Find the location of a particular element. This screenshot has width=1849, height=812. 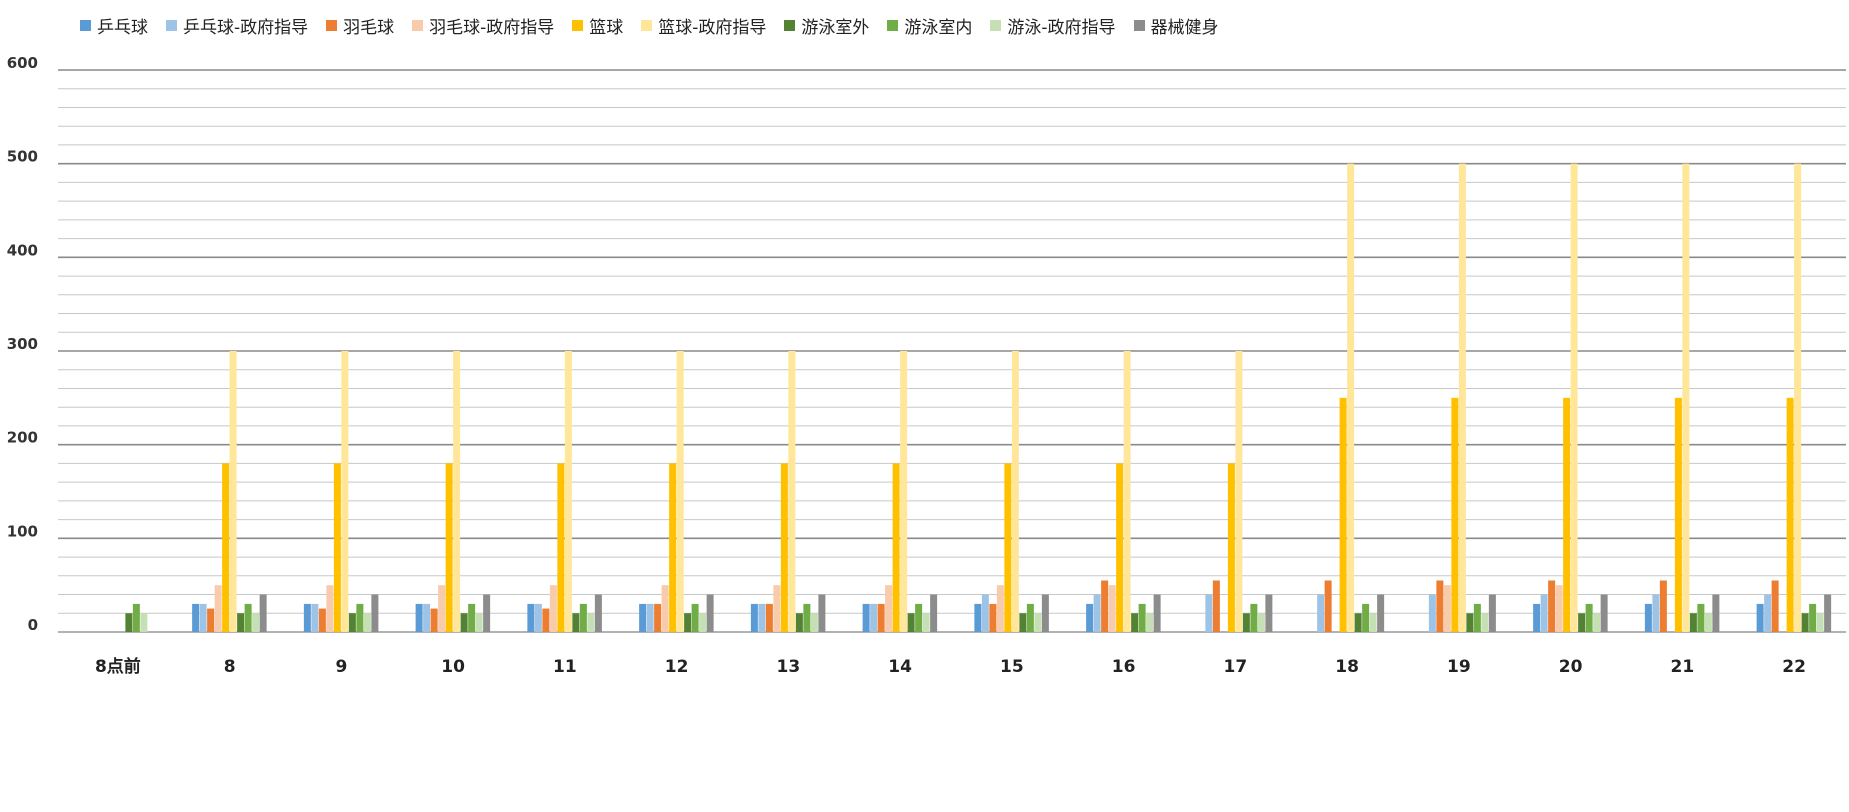

y-tick-label: 300 is located at coordinates (22, 344).